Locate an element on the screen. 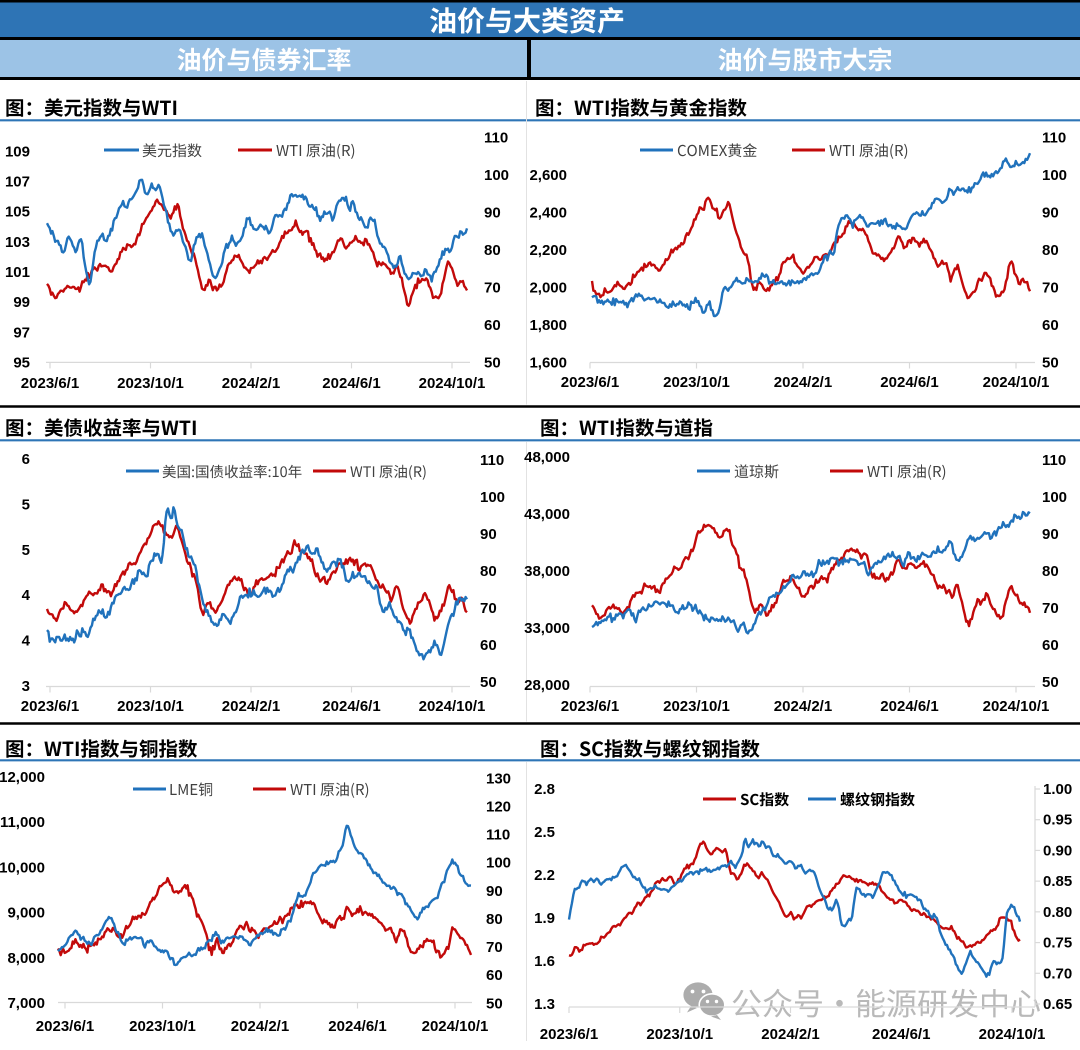 The height and width of the screenshot is (1050, 1080). svg-text: 48,000 is located at coordinates (547, 457).